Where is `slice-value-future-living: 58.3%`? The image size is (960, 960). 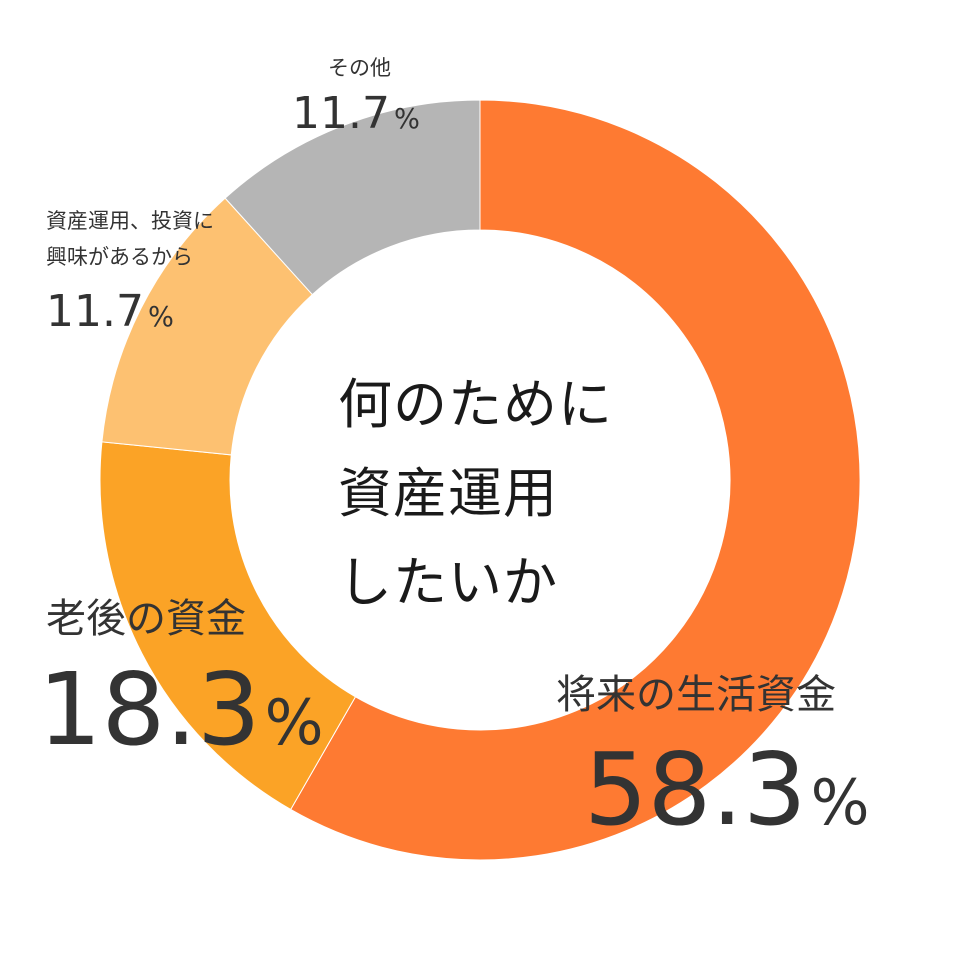
slice-value-future-living: 58.3% is located at coordinates (727, 790).